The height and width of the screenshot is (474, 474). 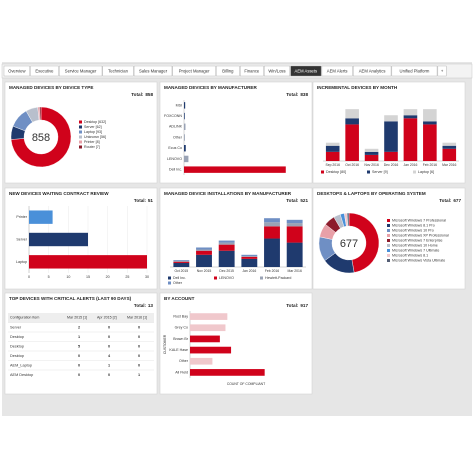 I want to click on y-tick-label: FOXCONN, so click(x=173, y=116).